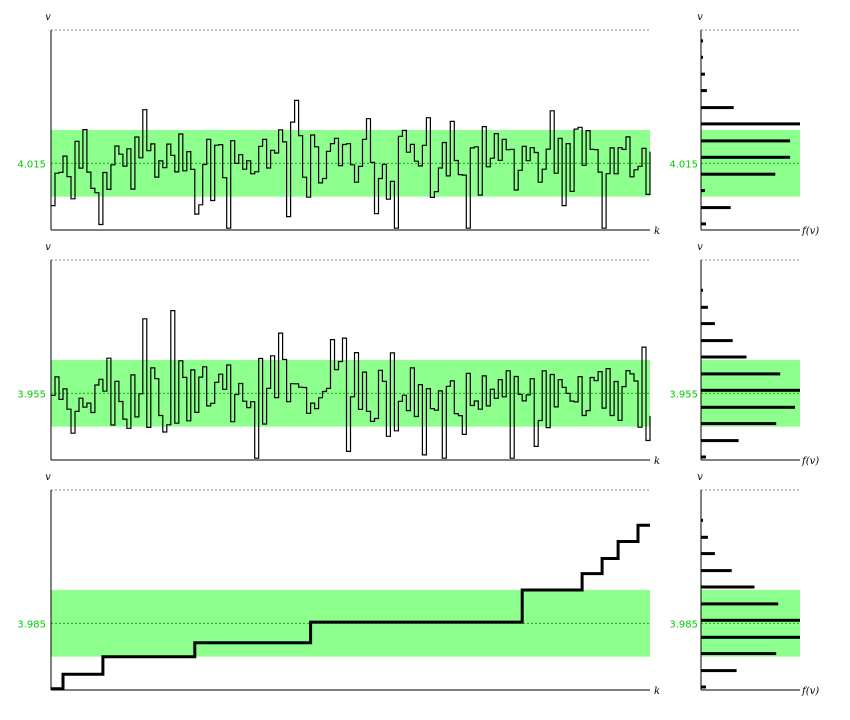  I want to click on hist-mean-tick-label: 3.985, so click(683, 624).